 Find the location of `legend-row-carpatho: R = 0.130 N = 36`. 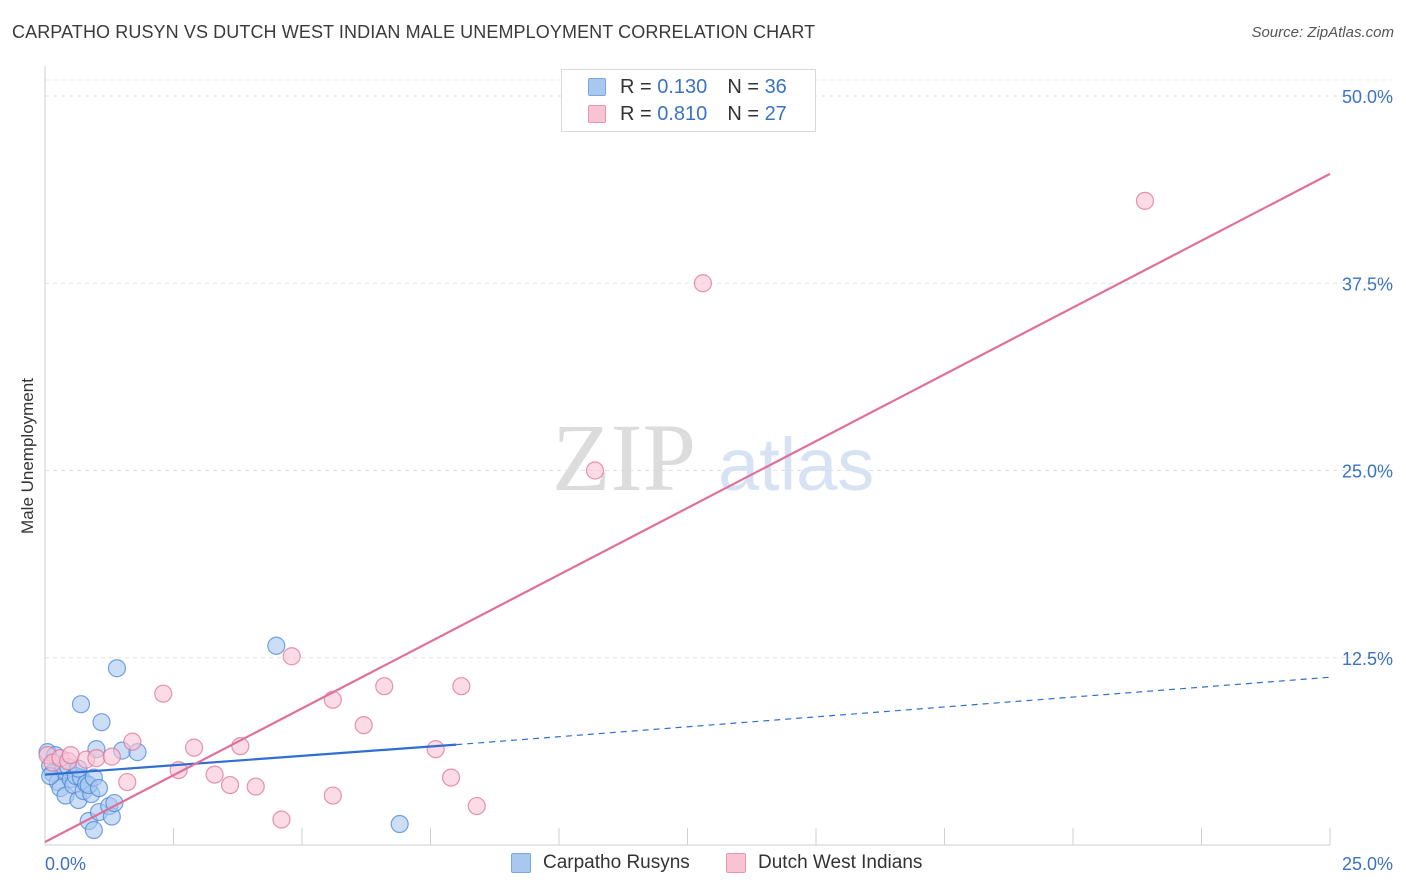

legend-row-carpatho: R = 0.130 N = 36 is located at coordinates (687, 87).